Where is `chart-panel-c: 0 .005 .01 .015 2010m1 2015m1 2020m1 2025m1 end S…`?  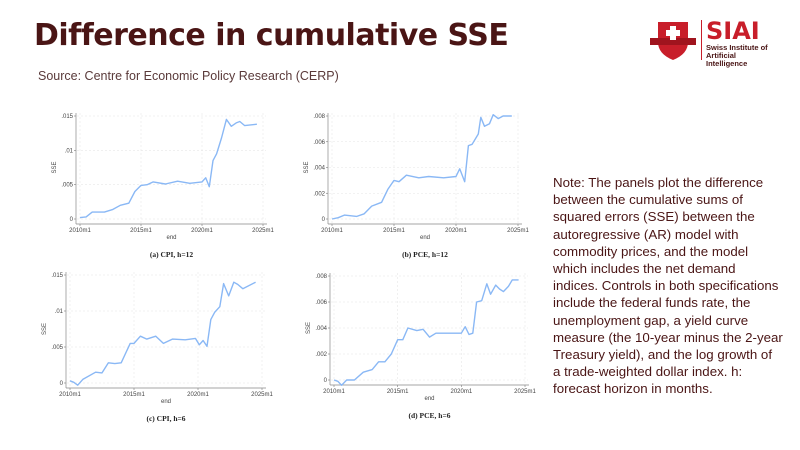
chart-panel-c: 0 .005 .01 .015 2010m1 2015m1 2020m1 2025m1 end S… is located at coordinates (157, 348).